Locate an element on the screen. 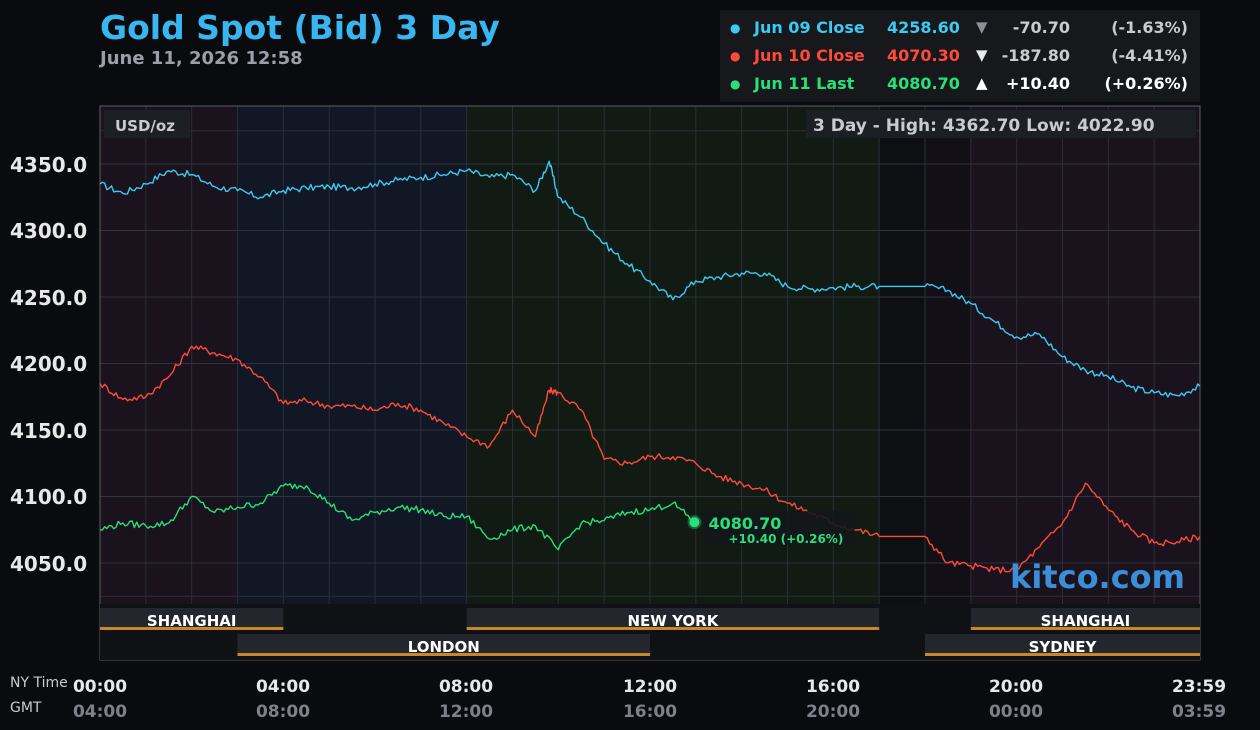 This screenshot has width=1260, height=730. x-tick-ny: 20:00 is located at coordinates (1016, 687).